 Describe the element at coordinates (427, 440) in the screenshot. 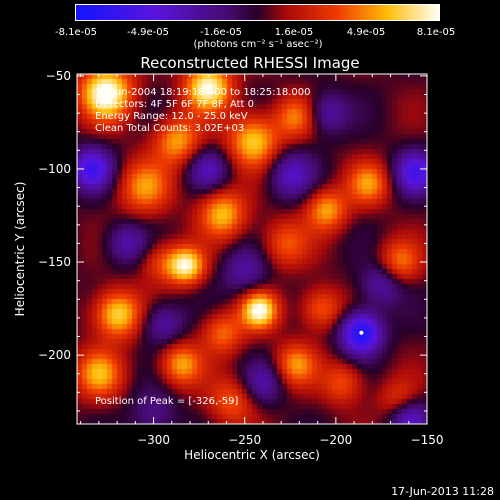

I see `x-tick-label: −150` at that location.